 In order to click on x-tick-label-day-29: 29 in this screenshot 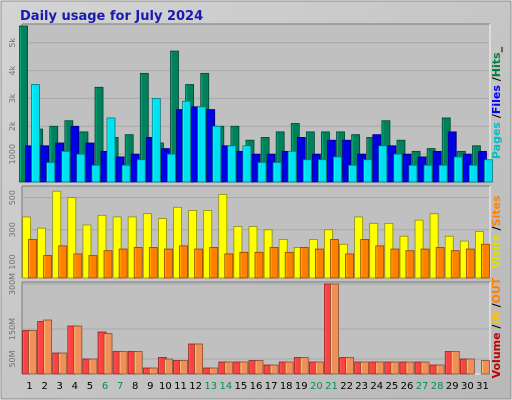, I will do `click(452, 386)`.